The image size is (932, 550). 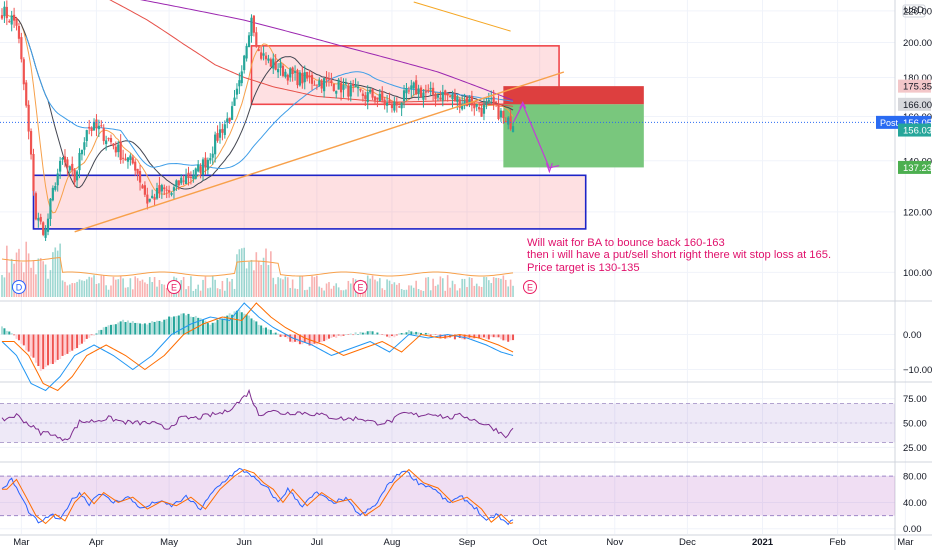 What do you see at coordinates (917, 78) in the screenshot?
I see `price-tick-label: 180.00` at bounding box center [917, 78].